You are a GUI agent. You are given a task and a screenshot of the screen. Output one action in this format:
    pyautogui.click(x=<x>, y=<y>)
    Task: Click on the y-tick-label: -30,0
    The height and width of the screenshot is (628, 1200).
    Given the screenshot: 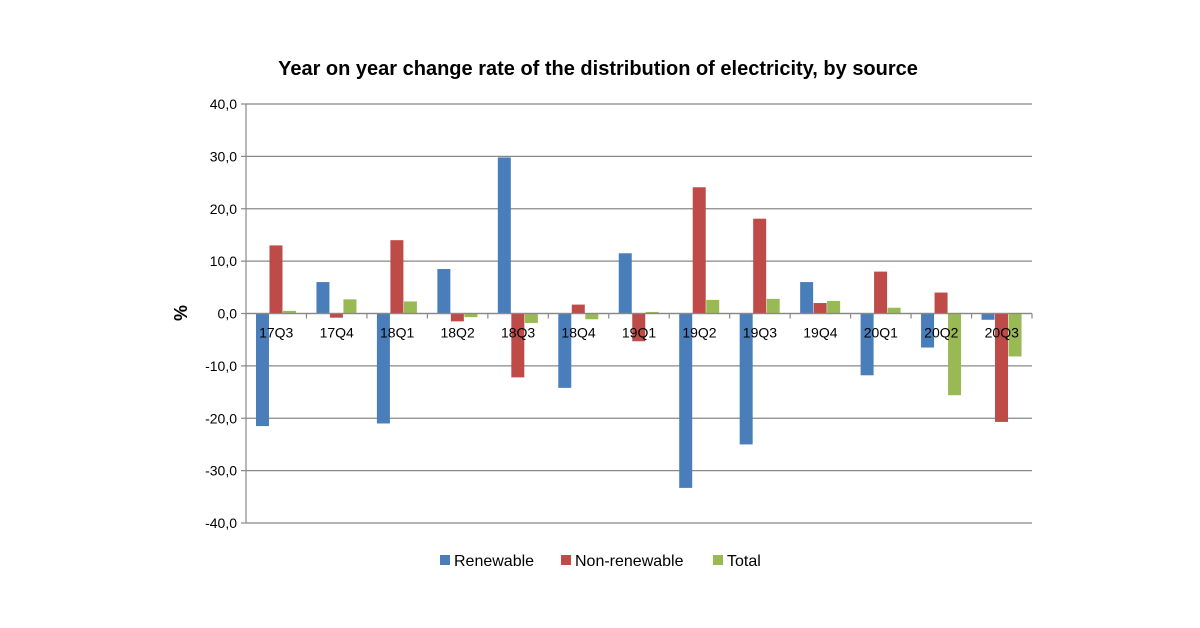 What is the action you would take?
    pyautogui.click(x=221, y=471)
    